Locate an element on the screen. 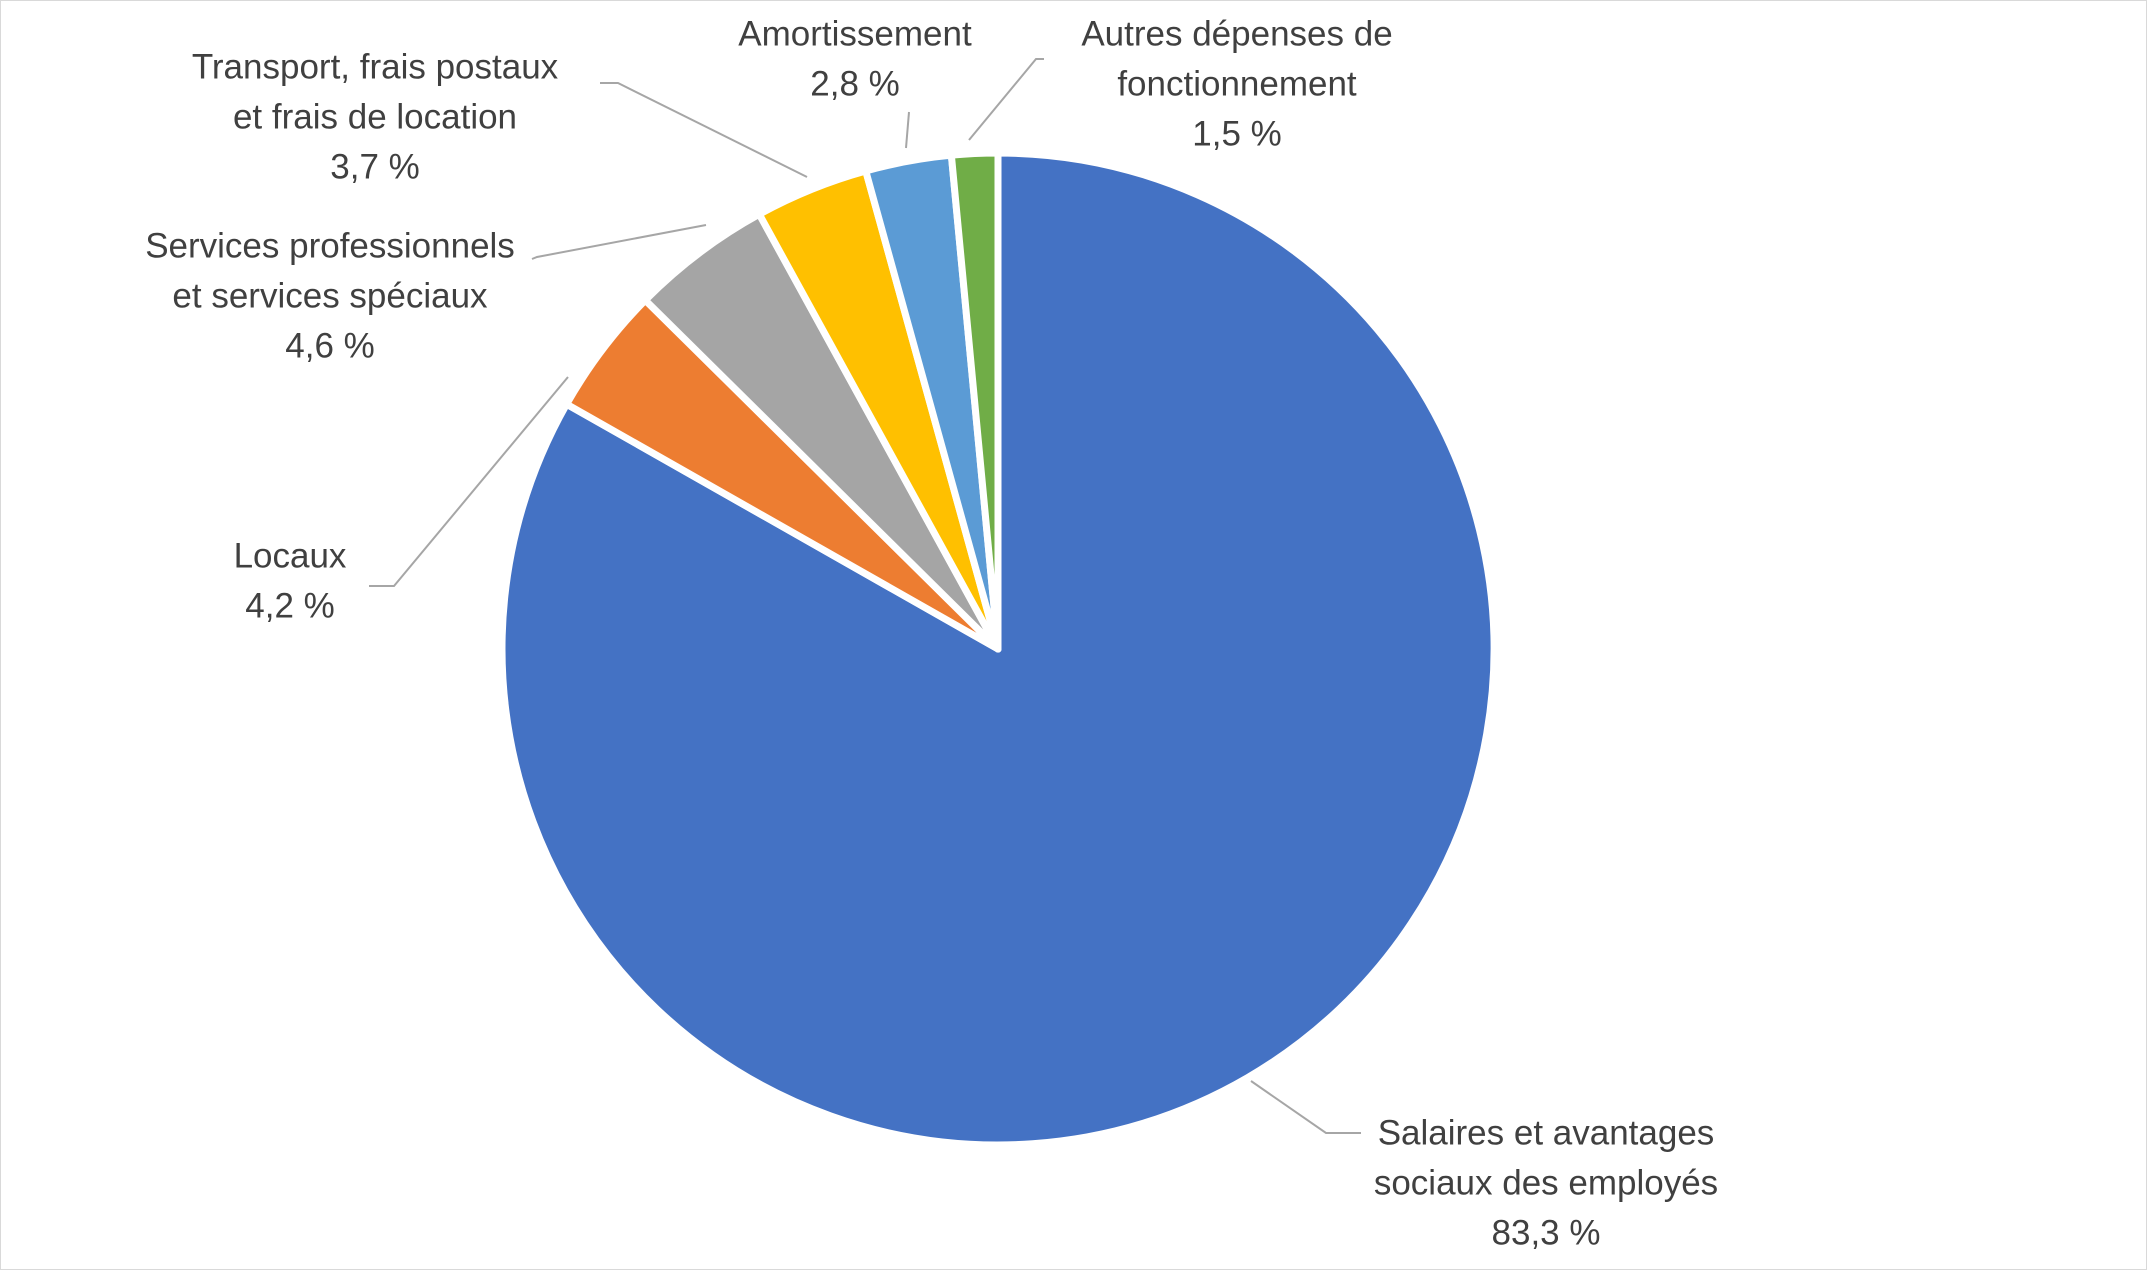 The height and width of the screenshot is (1271, 2147). data-label-category-services-professionnels-et-services-speciaux: et services spéciaux is located at coordinates (330, 295).